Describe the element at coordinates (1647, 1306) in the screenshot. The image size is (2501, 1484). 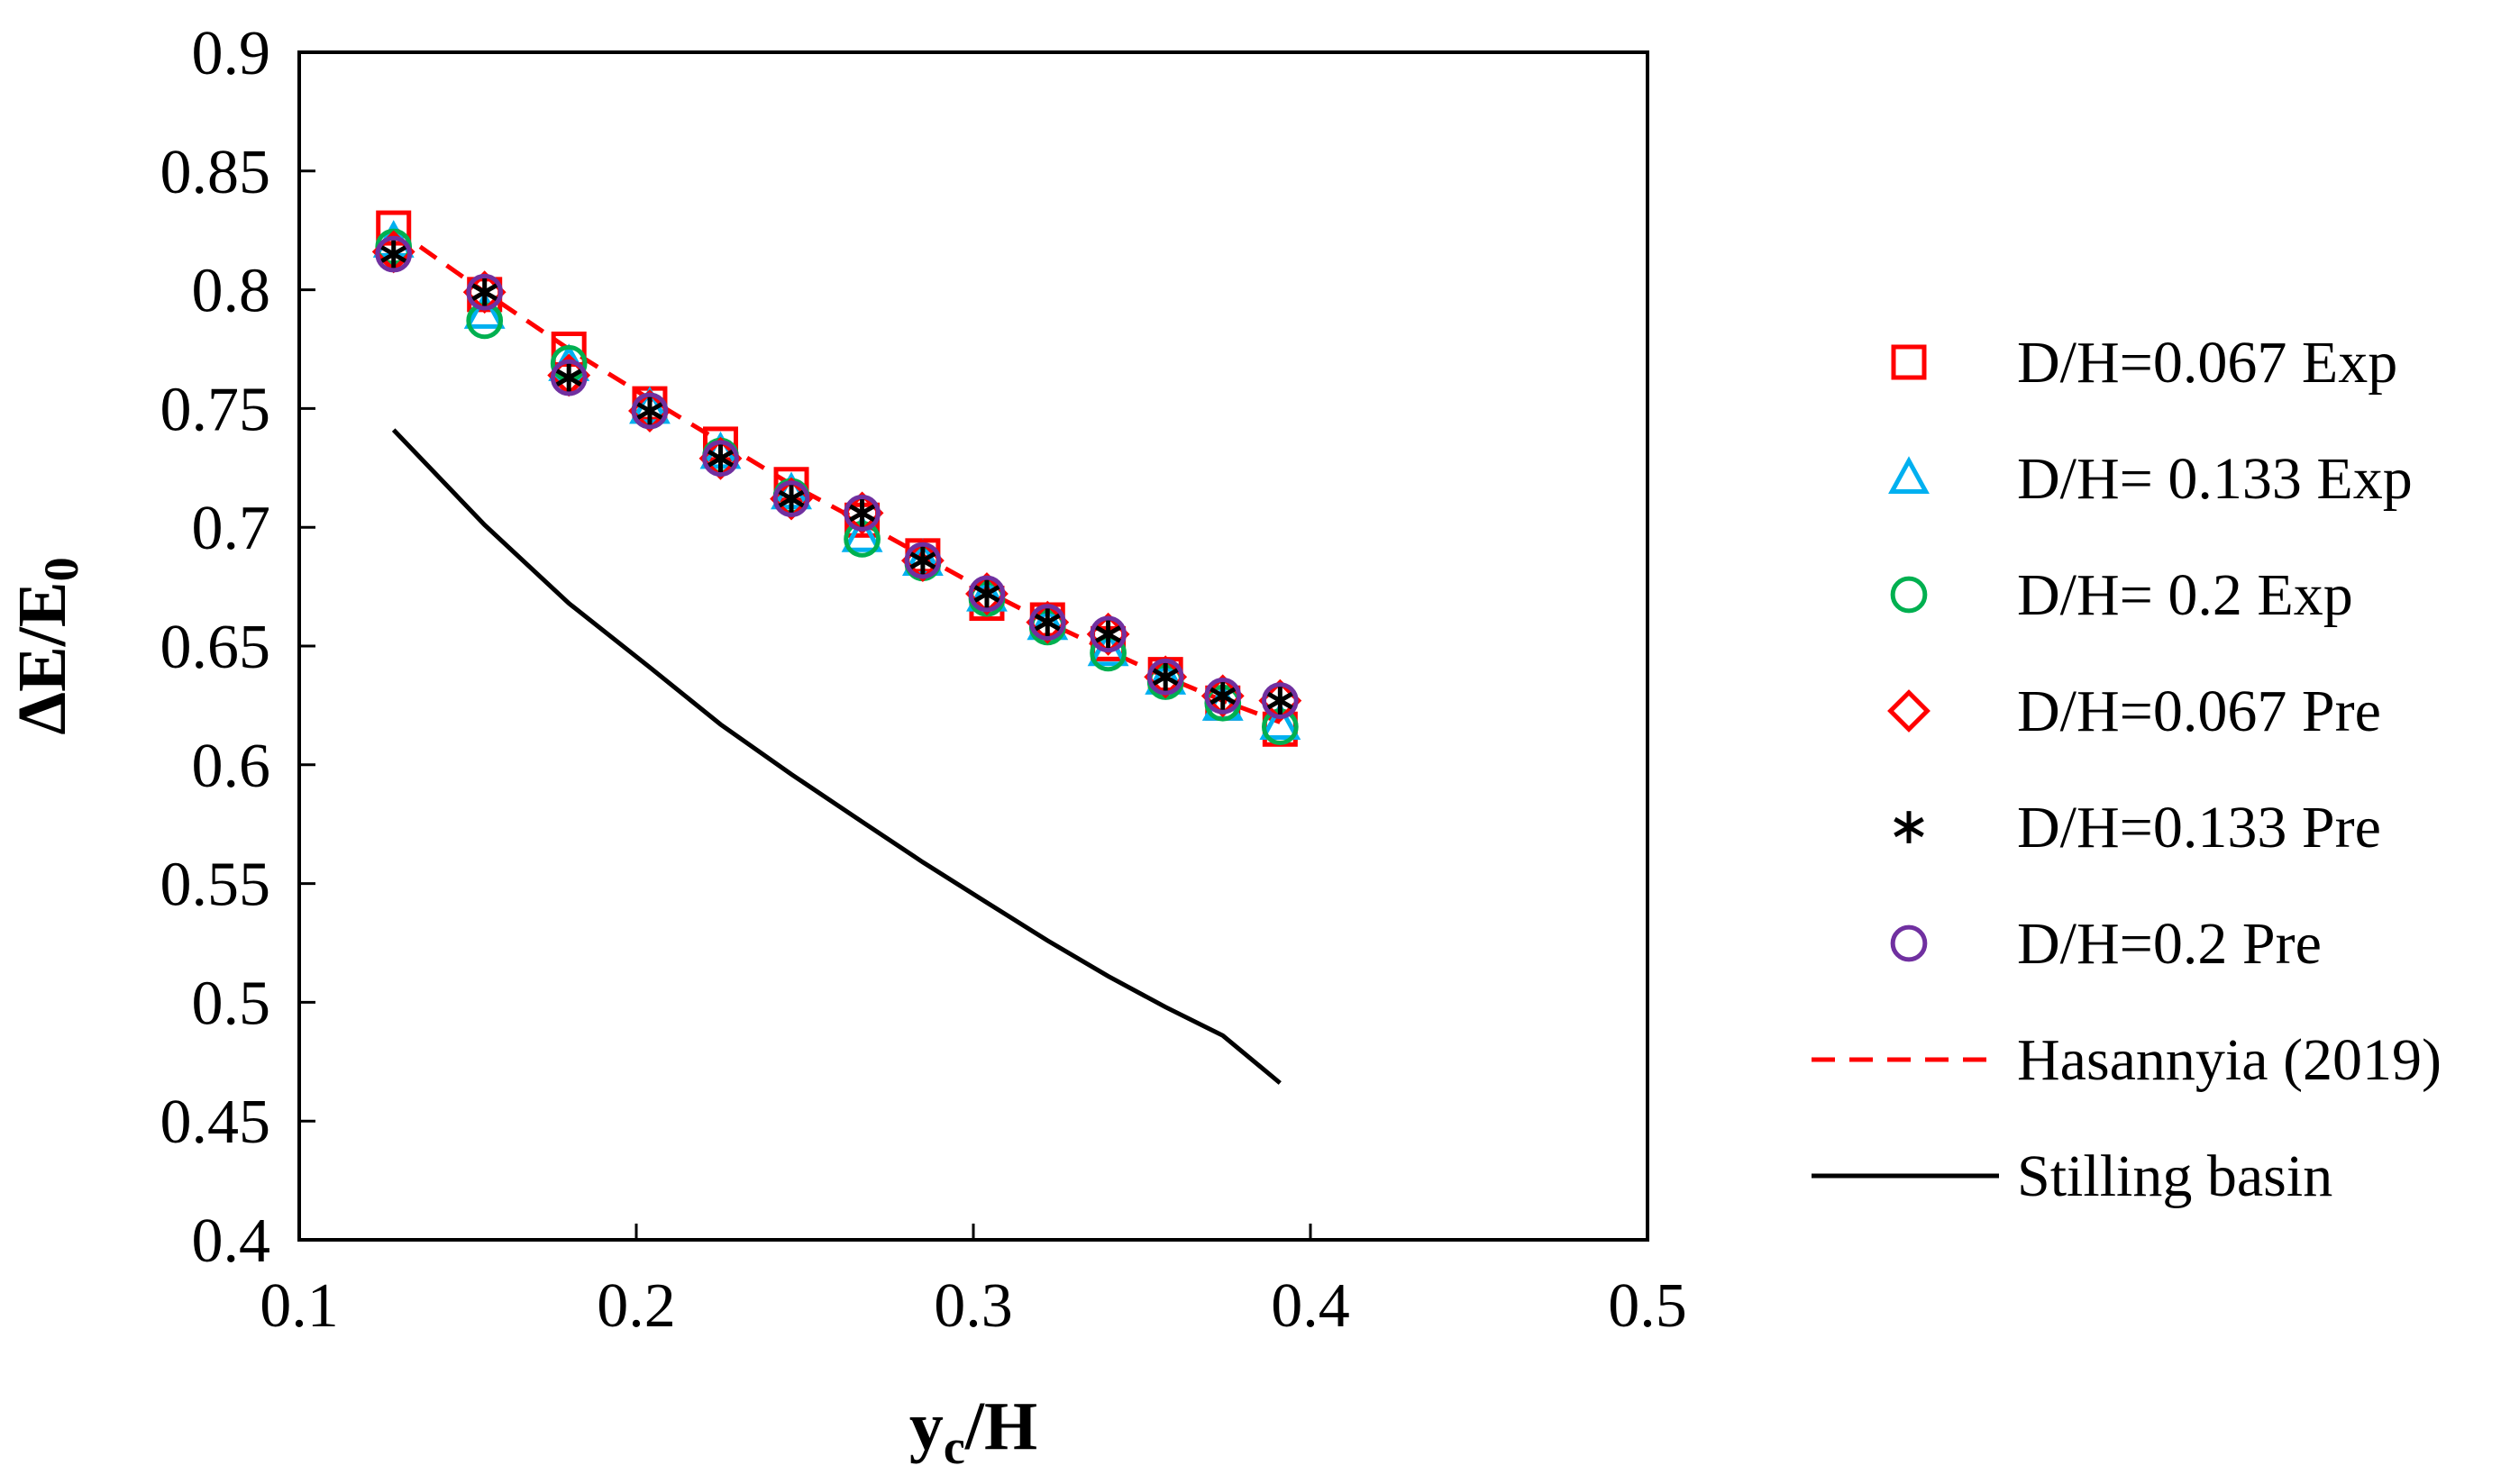
I see `x-tick-label: 0.5` at that location.